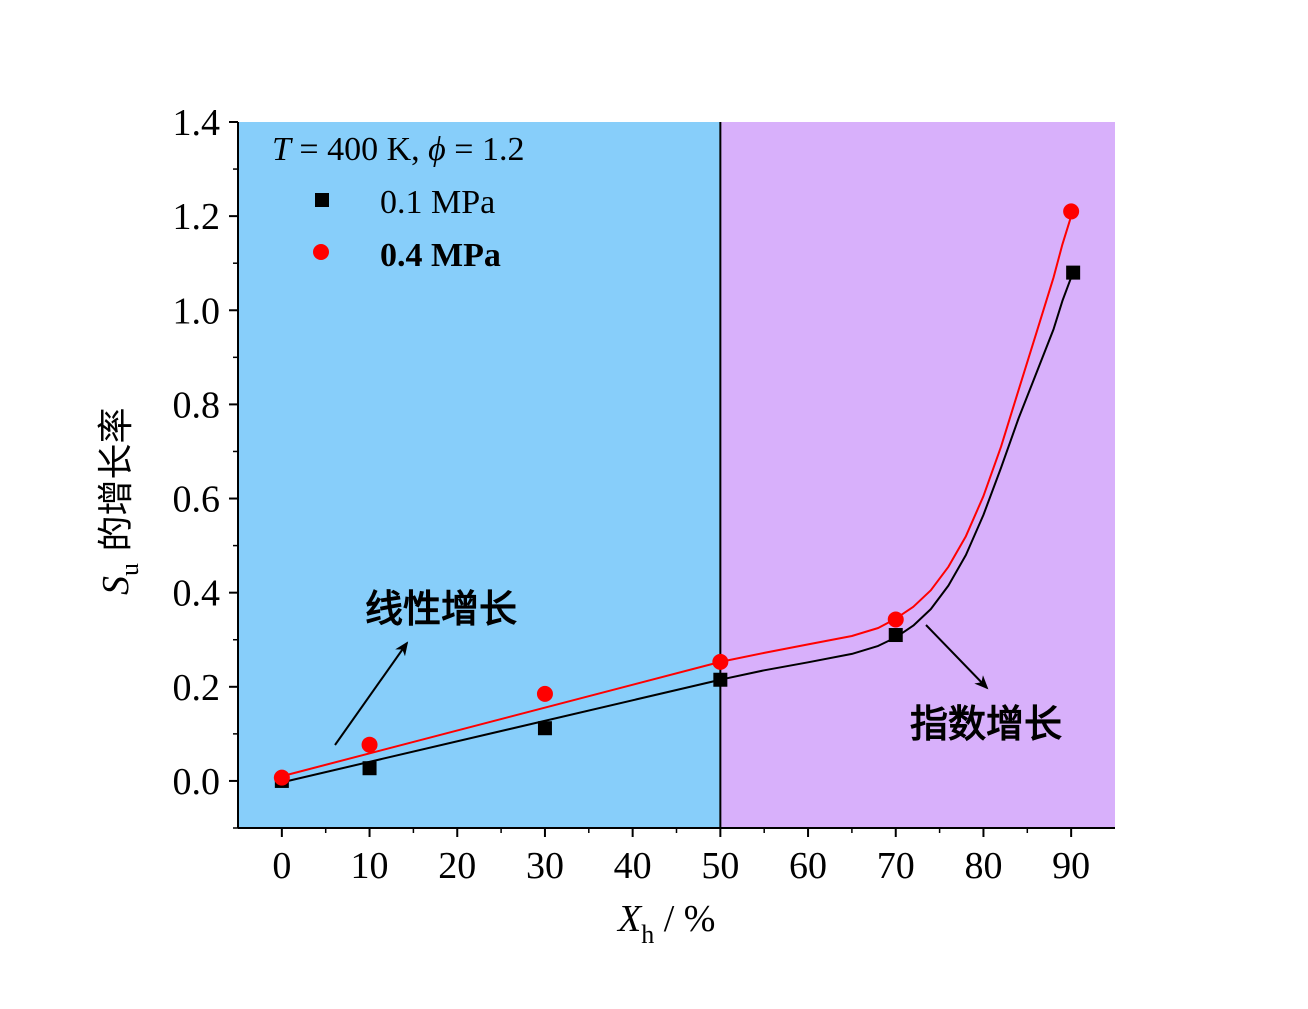  Describe the element at coordinates (197, 311) in the screenshot. I see `y-tick-label: 1.0` at that location.